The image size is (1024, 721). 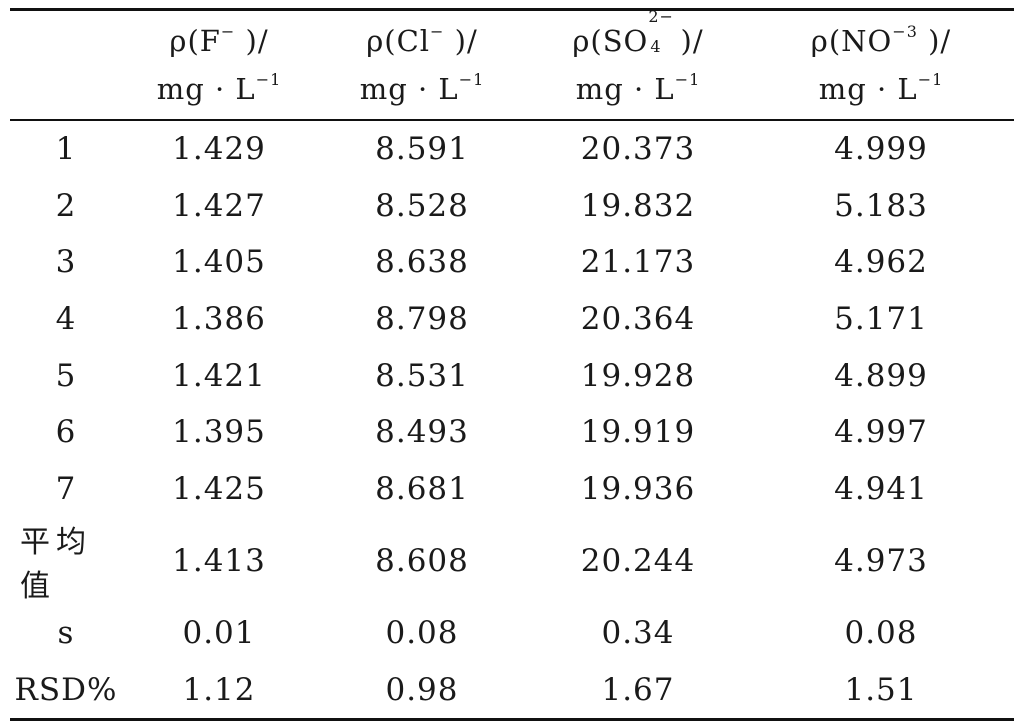 I want to click on row-label: 1, so click(x=66, y=149).